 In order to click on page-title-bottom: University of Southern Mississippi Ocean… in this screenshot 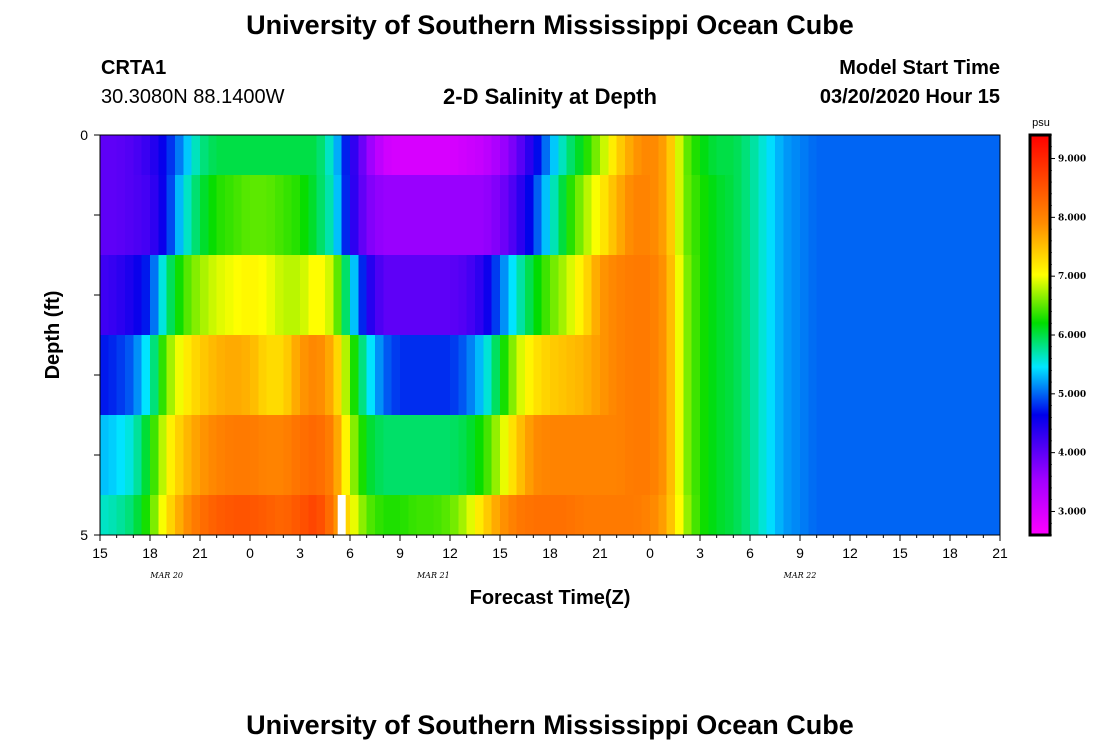, I will do `click(550, 725)`.